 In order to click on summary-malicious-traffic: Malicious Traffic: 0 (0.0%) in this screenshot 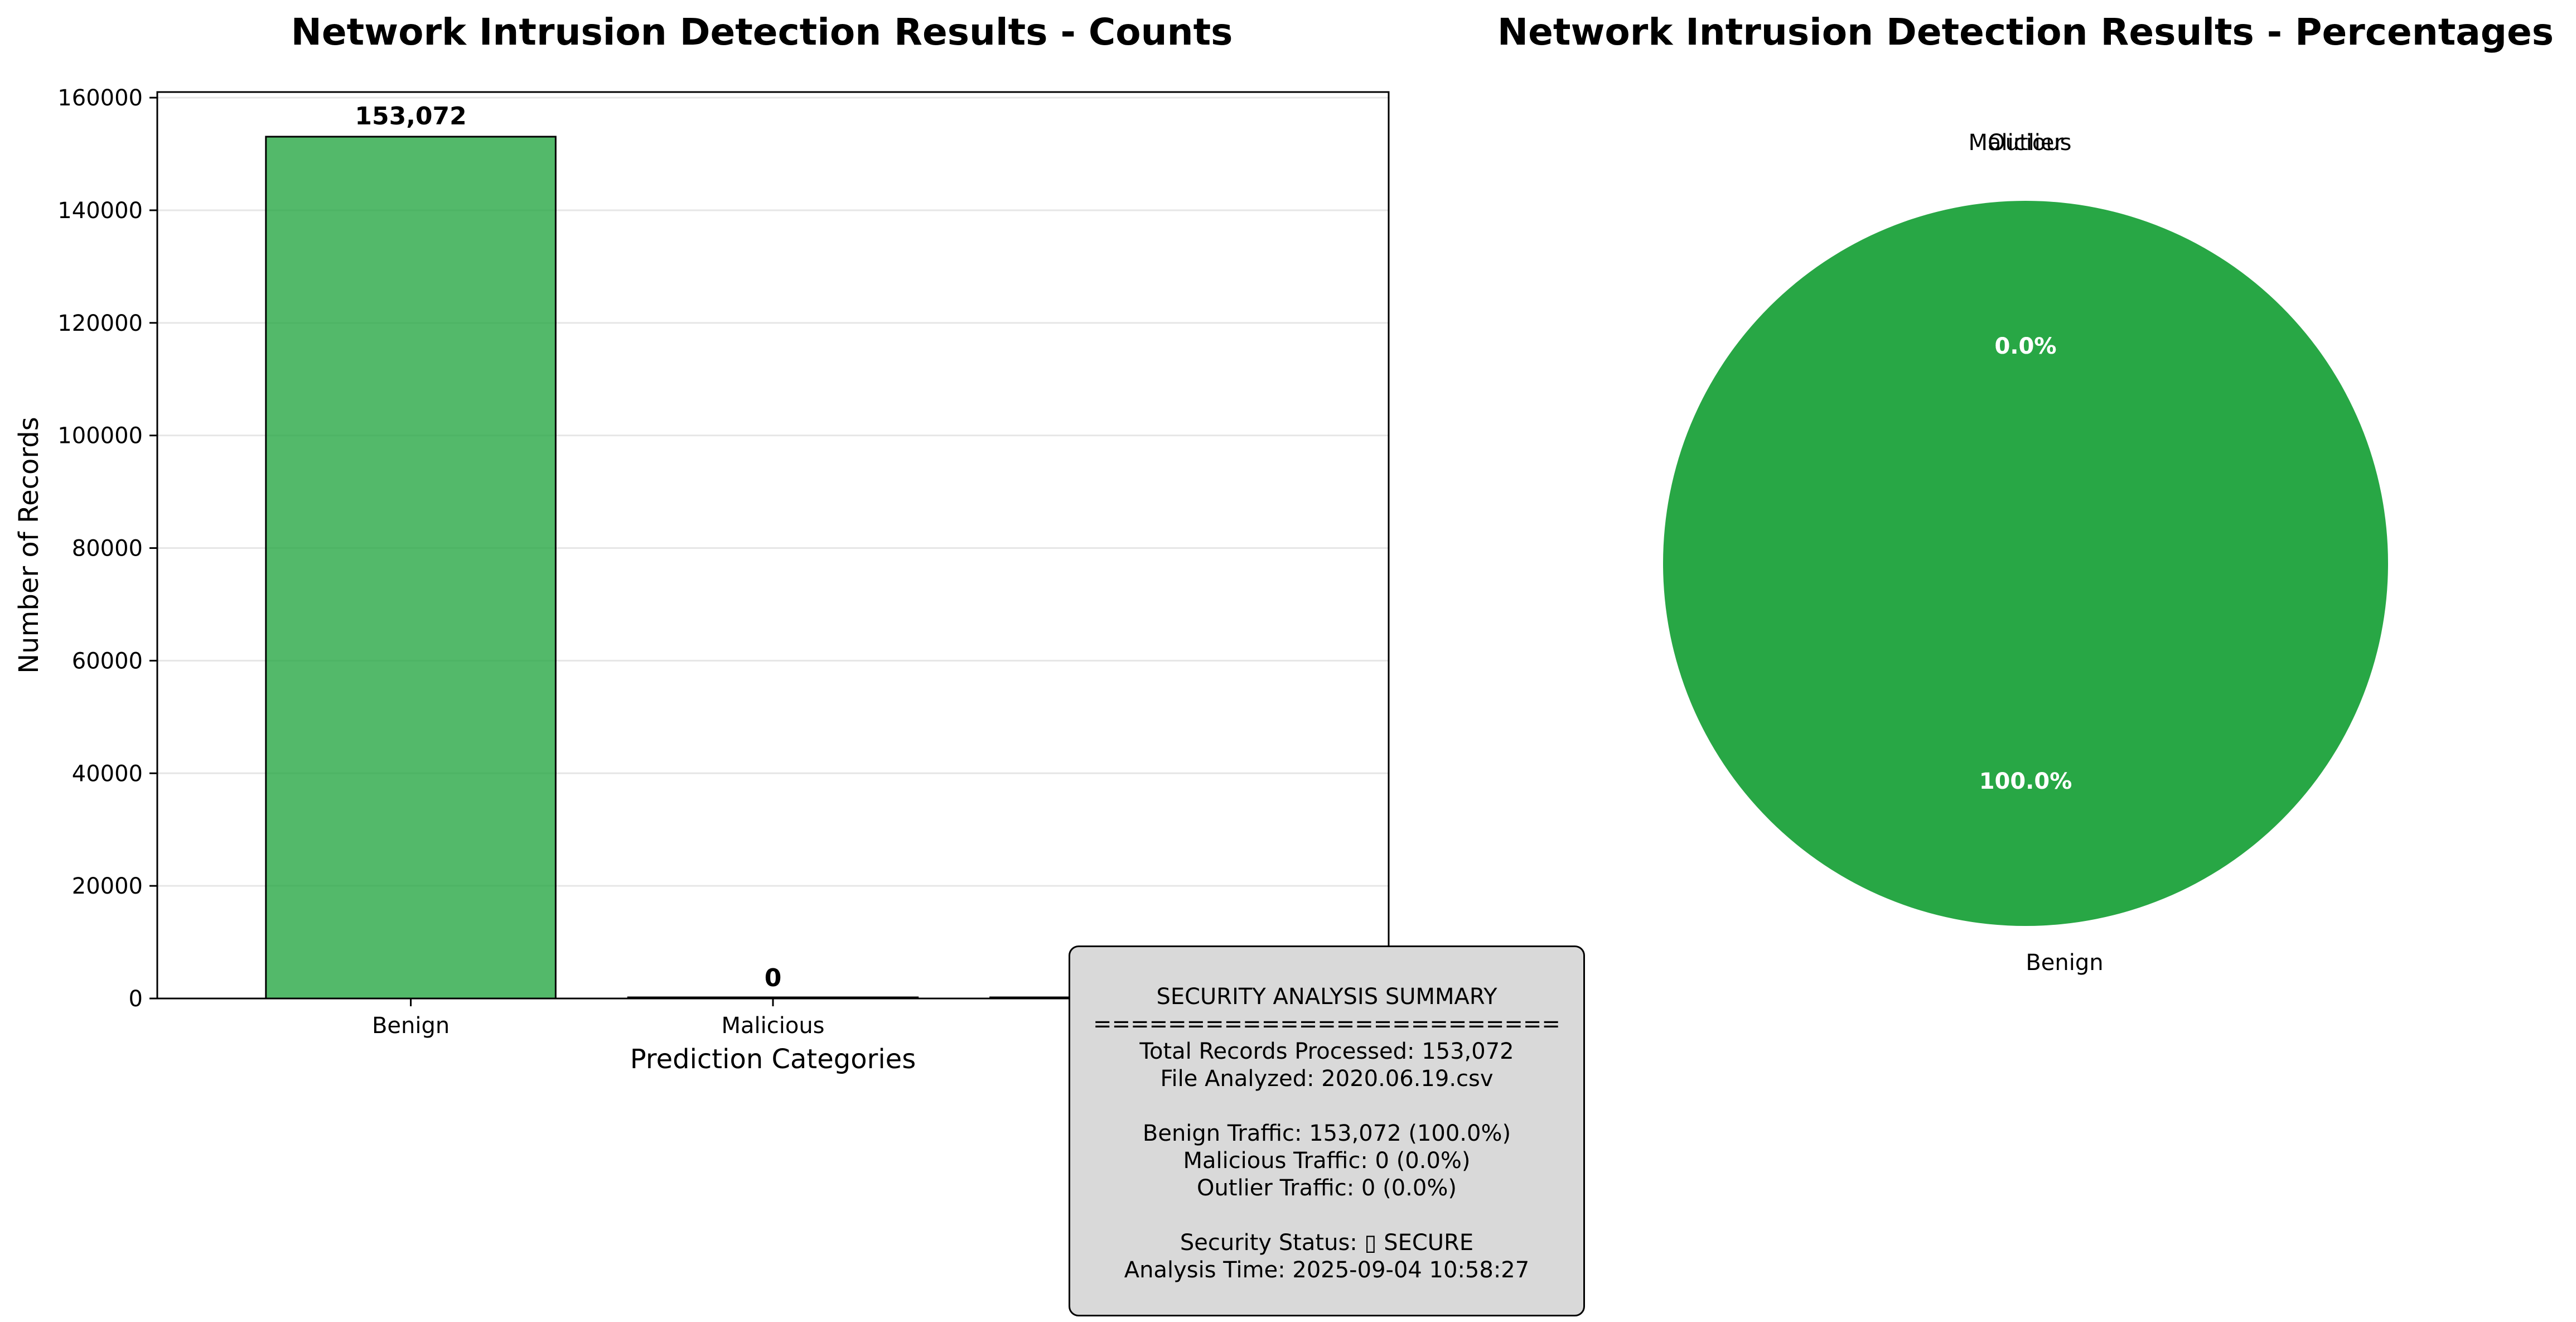, I will do `click(1327, 1161)`.